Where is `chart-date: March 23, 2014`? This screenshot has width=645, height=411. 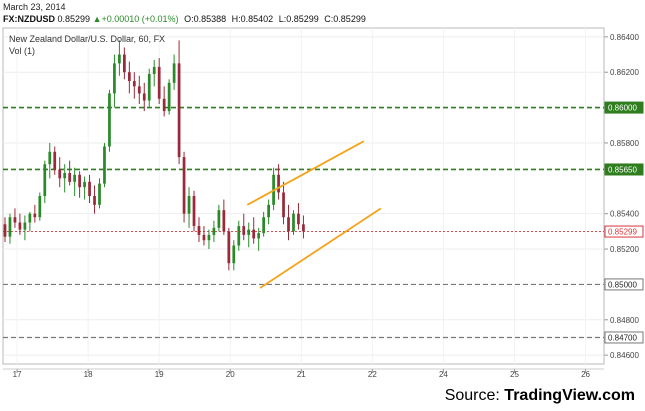 chart-date: March 23, 2014 is located at coordinates (34, 7).